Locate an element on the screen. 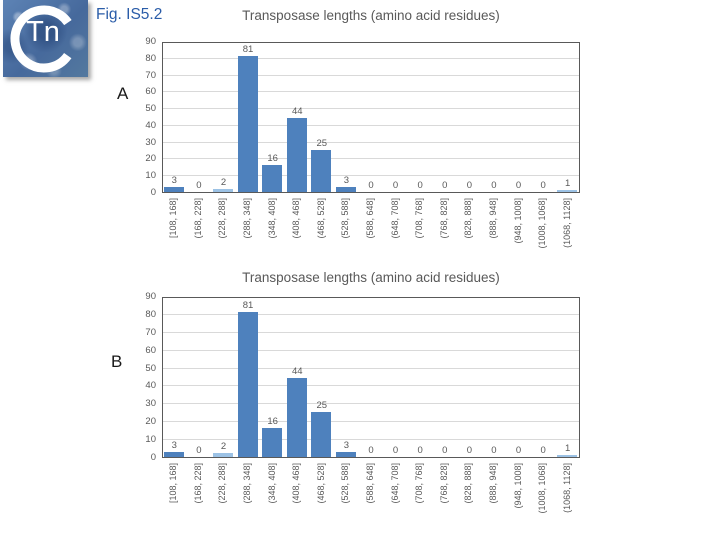  x-axis-tick-label: (648, 708] is located at coordinates (394, 483).